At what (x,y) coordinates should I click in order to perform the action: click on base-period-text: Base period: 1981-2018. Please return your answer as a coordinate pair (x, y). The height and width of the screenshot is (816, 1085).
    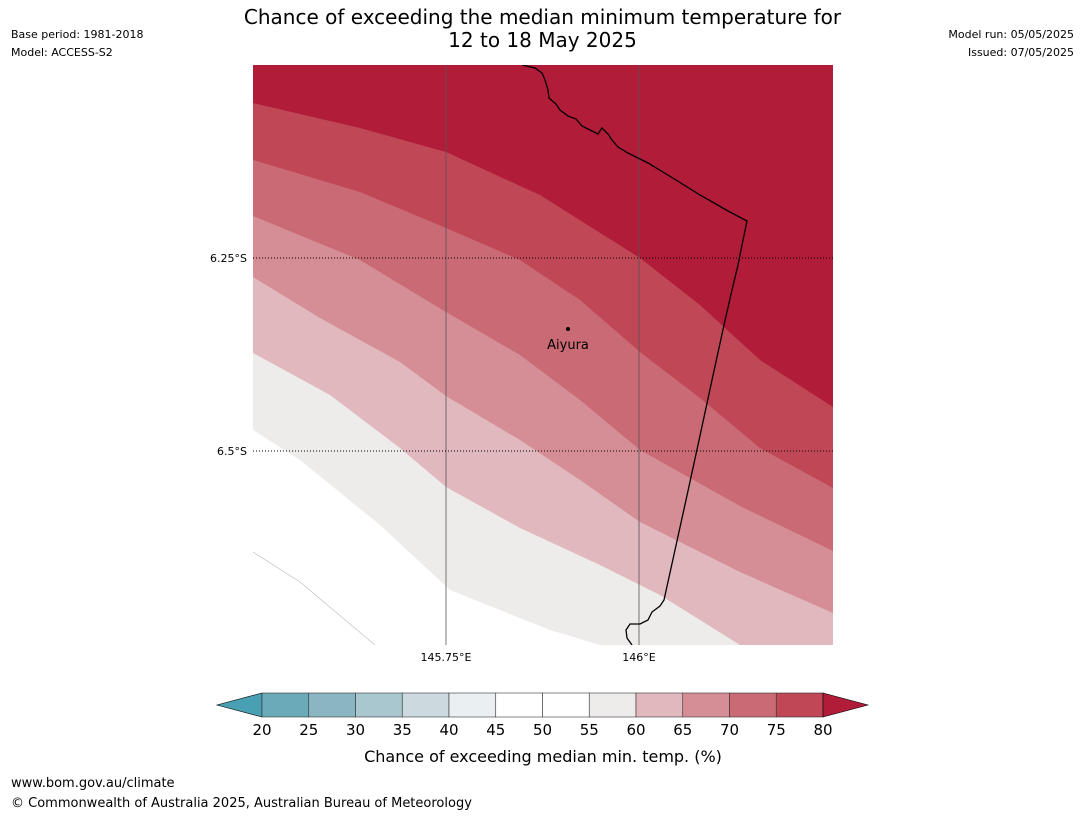
    Looking at the image, I should click on (77, 34).